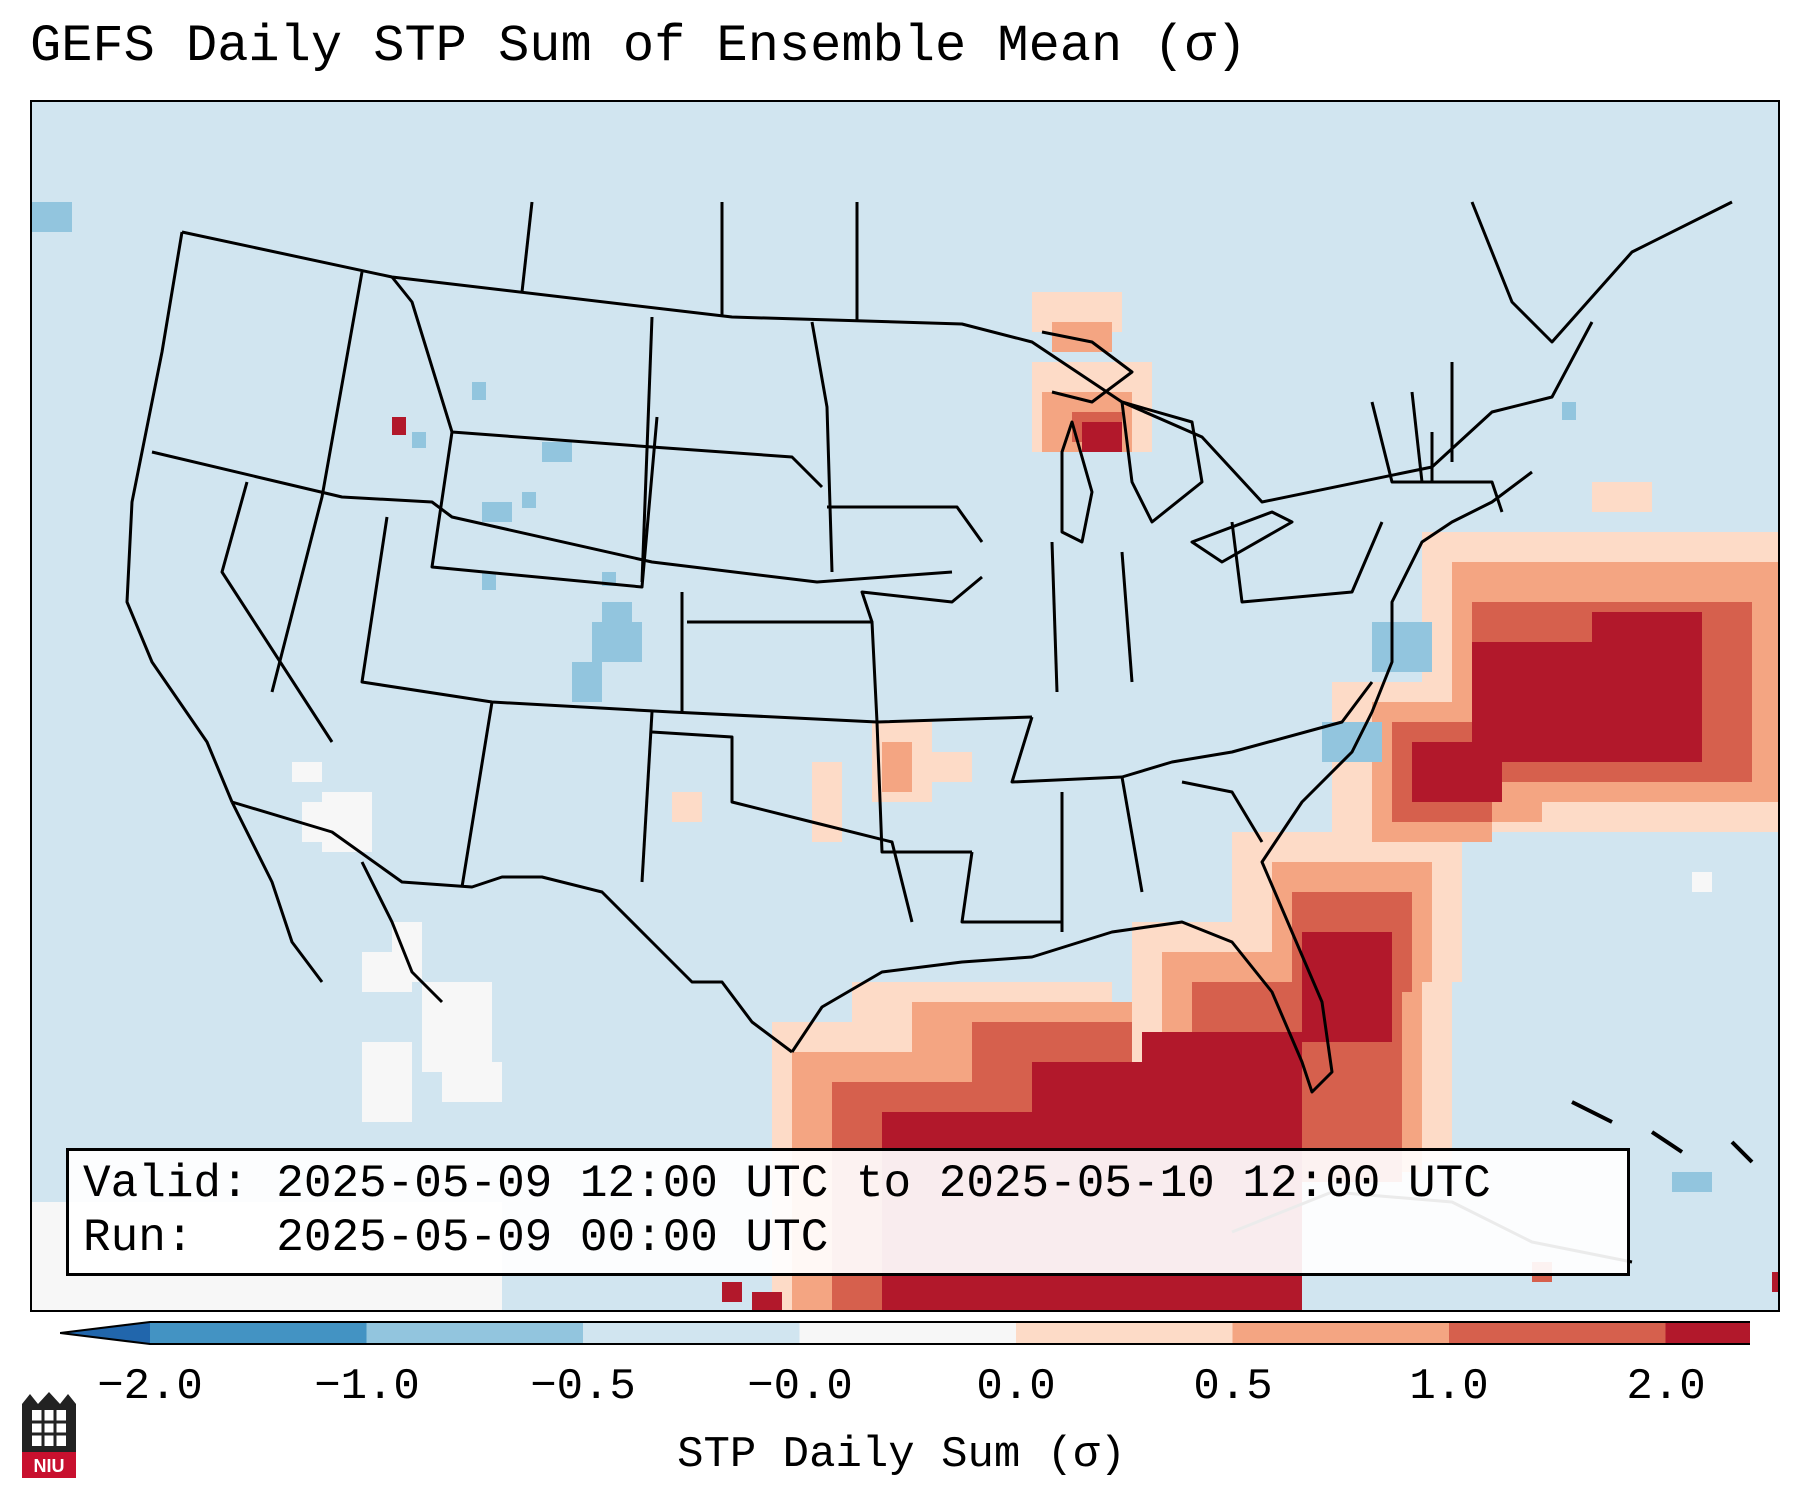 The height and width of the screenshot is (1506, 1803). I want to click on colorbar-tick-label: −2.0, so click(150, 1387).